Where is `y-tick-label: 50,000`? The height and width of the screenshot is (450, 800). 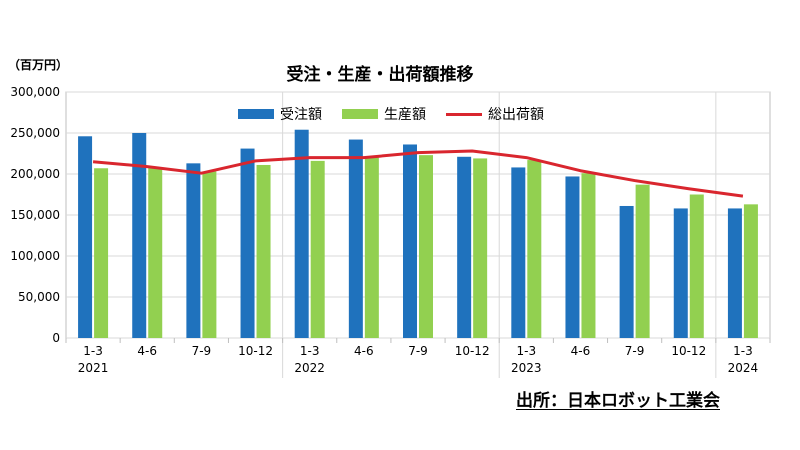
y-tick-label: 50,000 is located at coordinates (39, 297).